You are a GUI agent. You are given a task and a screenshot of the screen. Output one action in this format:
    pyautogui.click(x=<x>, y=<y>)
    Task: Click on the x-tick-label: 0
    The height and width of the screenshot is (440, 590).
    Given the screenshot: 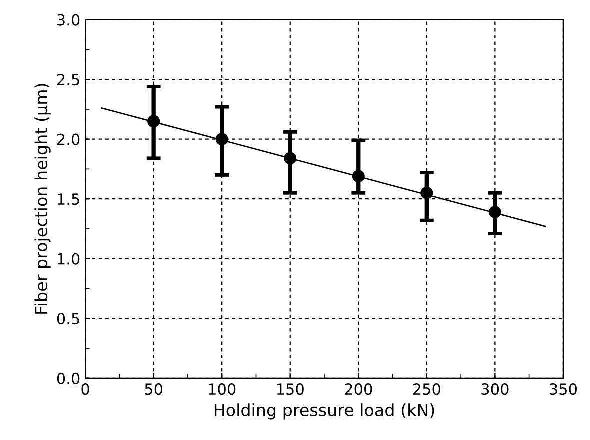 What is the action you would take?
    pyautogui.click(x=86, y=390)
    